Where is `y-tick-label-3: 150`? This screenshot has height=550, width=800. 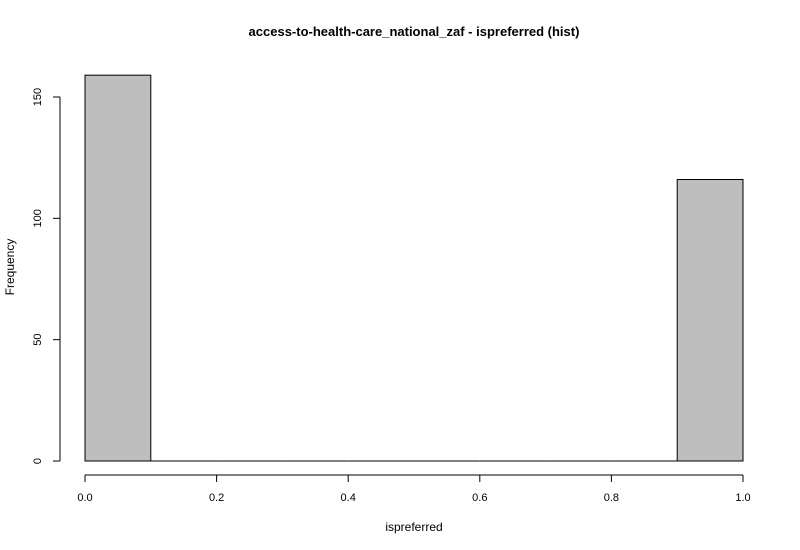
y-tick-label-3: 150 is located at coordinates (38, 97).